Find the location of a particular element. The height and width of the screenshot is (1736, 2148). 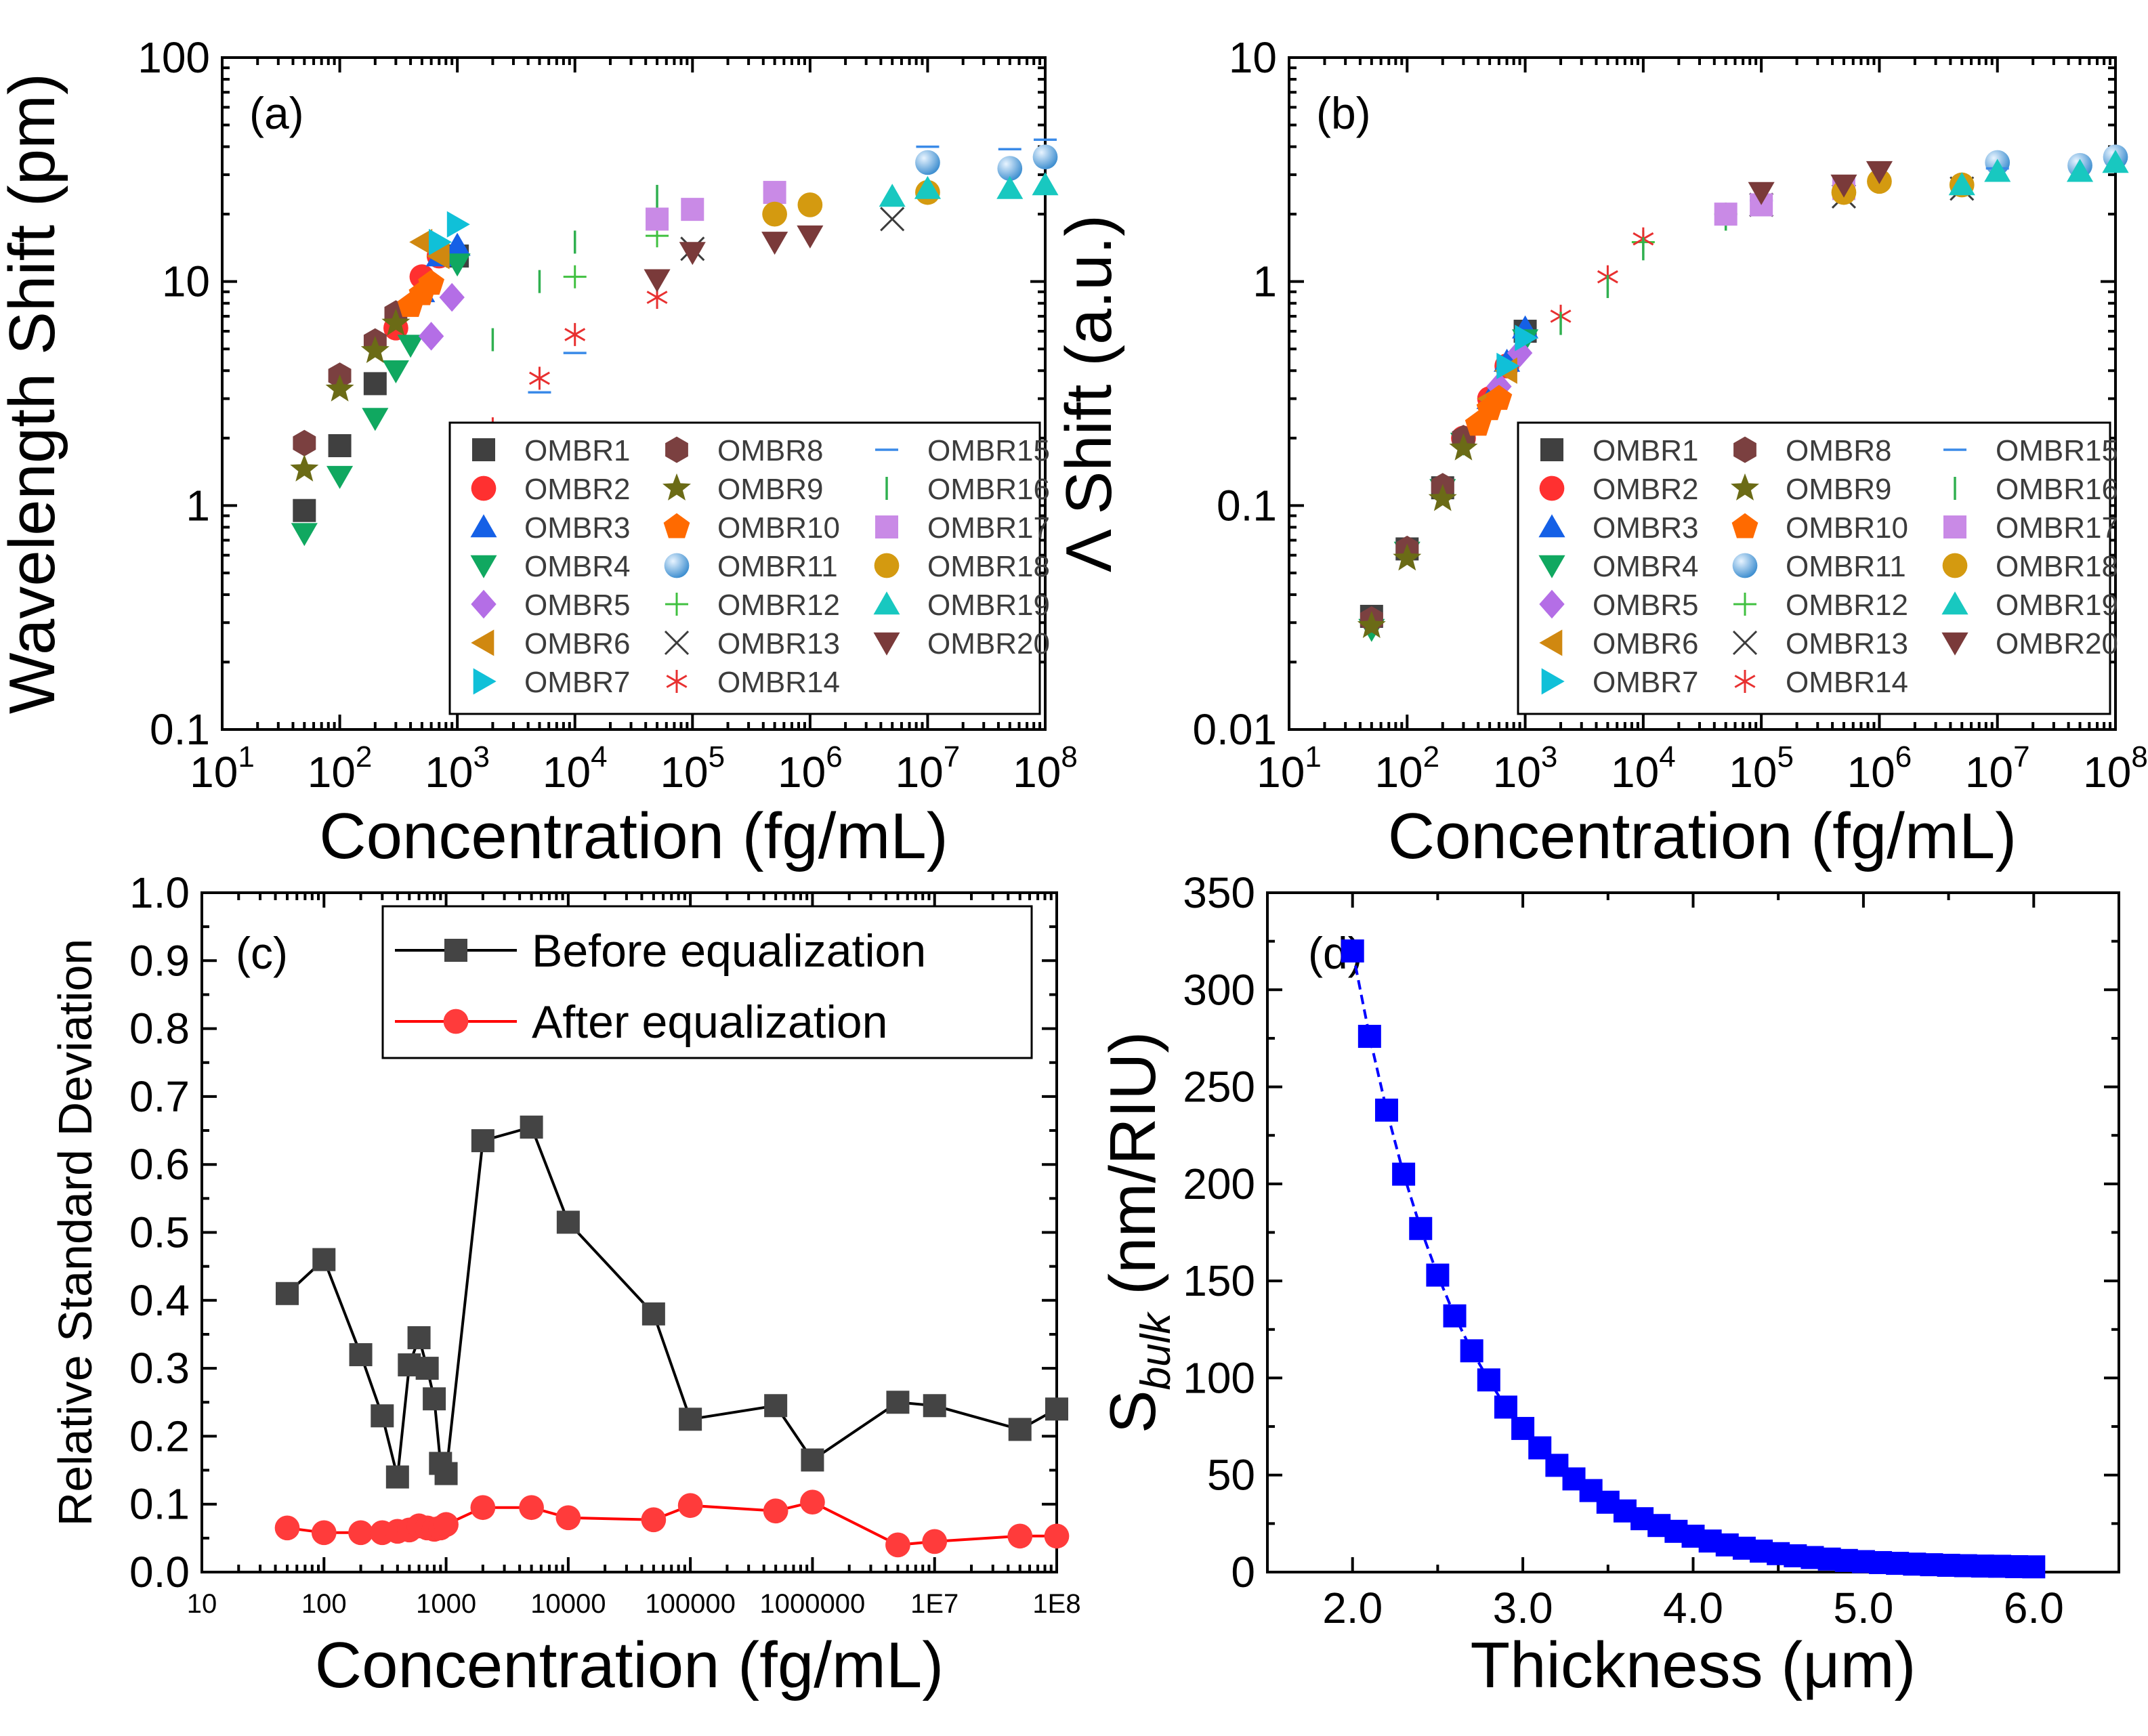

a-legend-label-ombr20: OMBR20 is located at coordinates (988, 643).